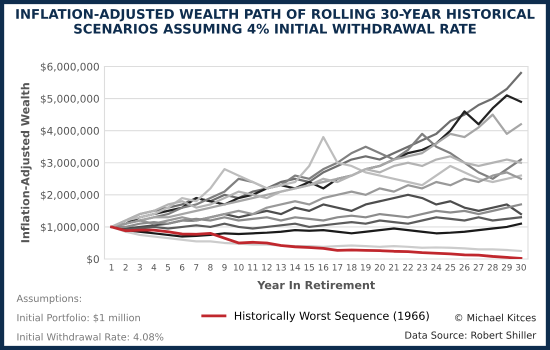 The image size is (550, 350). I want to click on y-tick-label: $0, so click(93, 259).